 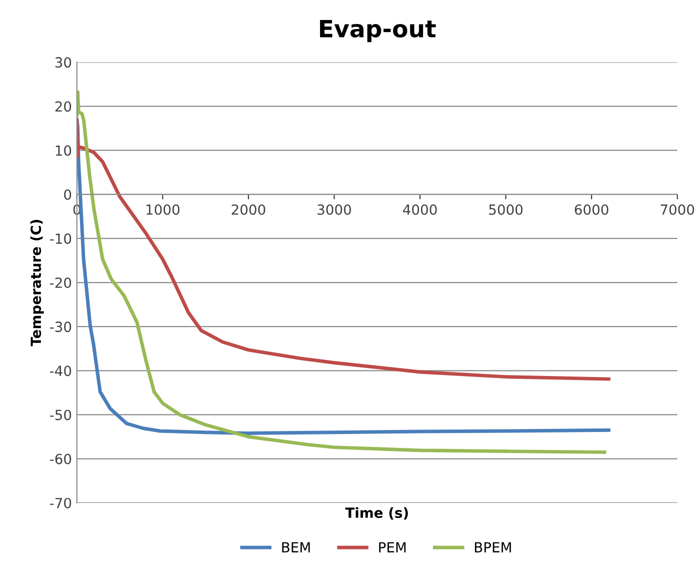 What do you see at coordinates (334, 209) in the screenshot?
I see `x-tick-label: 3000` at bounding box center [334, 209].